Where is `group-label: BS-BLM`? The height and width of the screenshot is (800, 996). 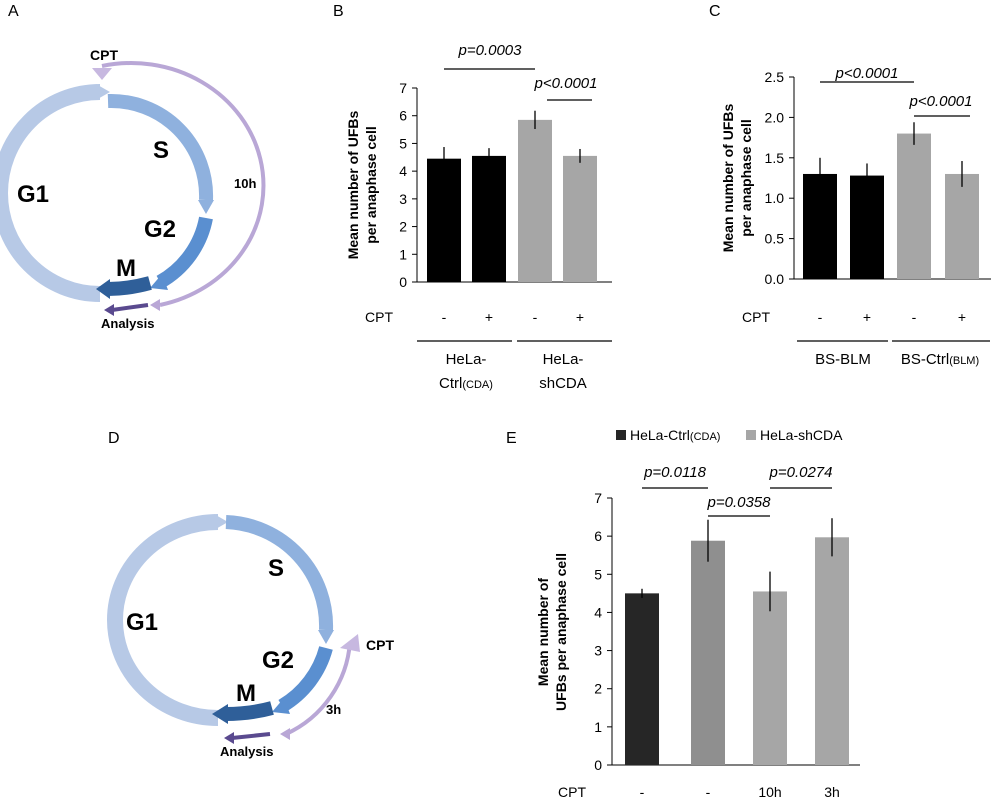
group-label: BS-BLM is located at coordinates (843, 359).